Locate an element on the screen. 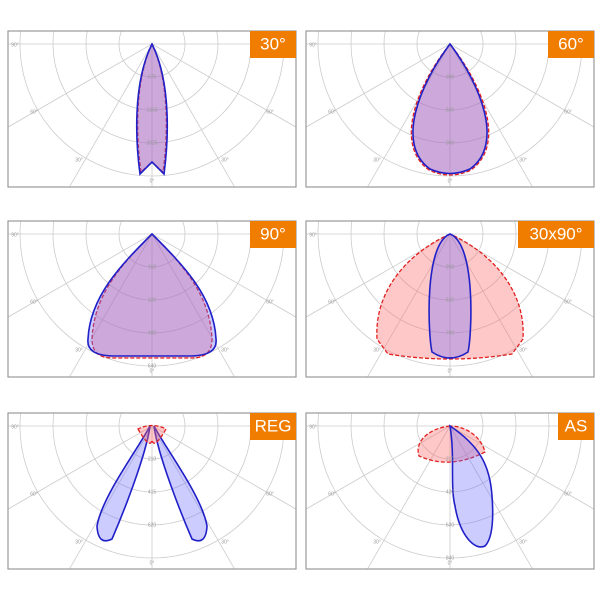 The image size is (603, 601). panel-label: AS is located at coordinates (576, 425).